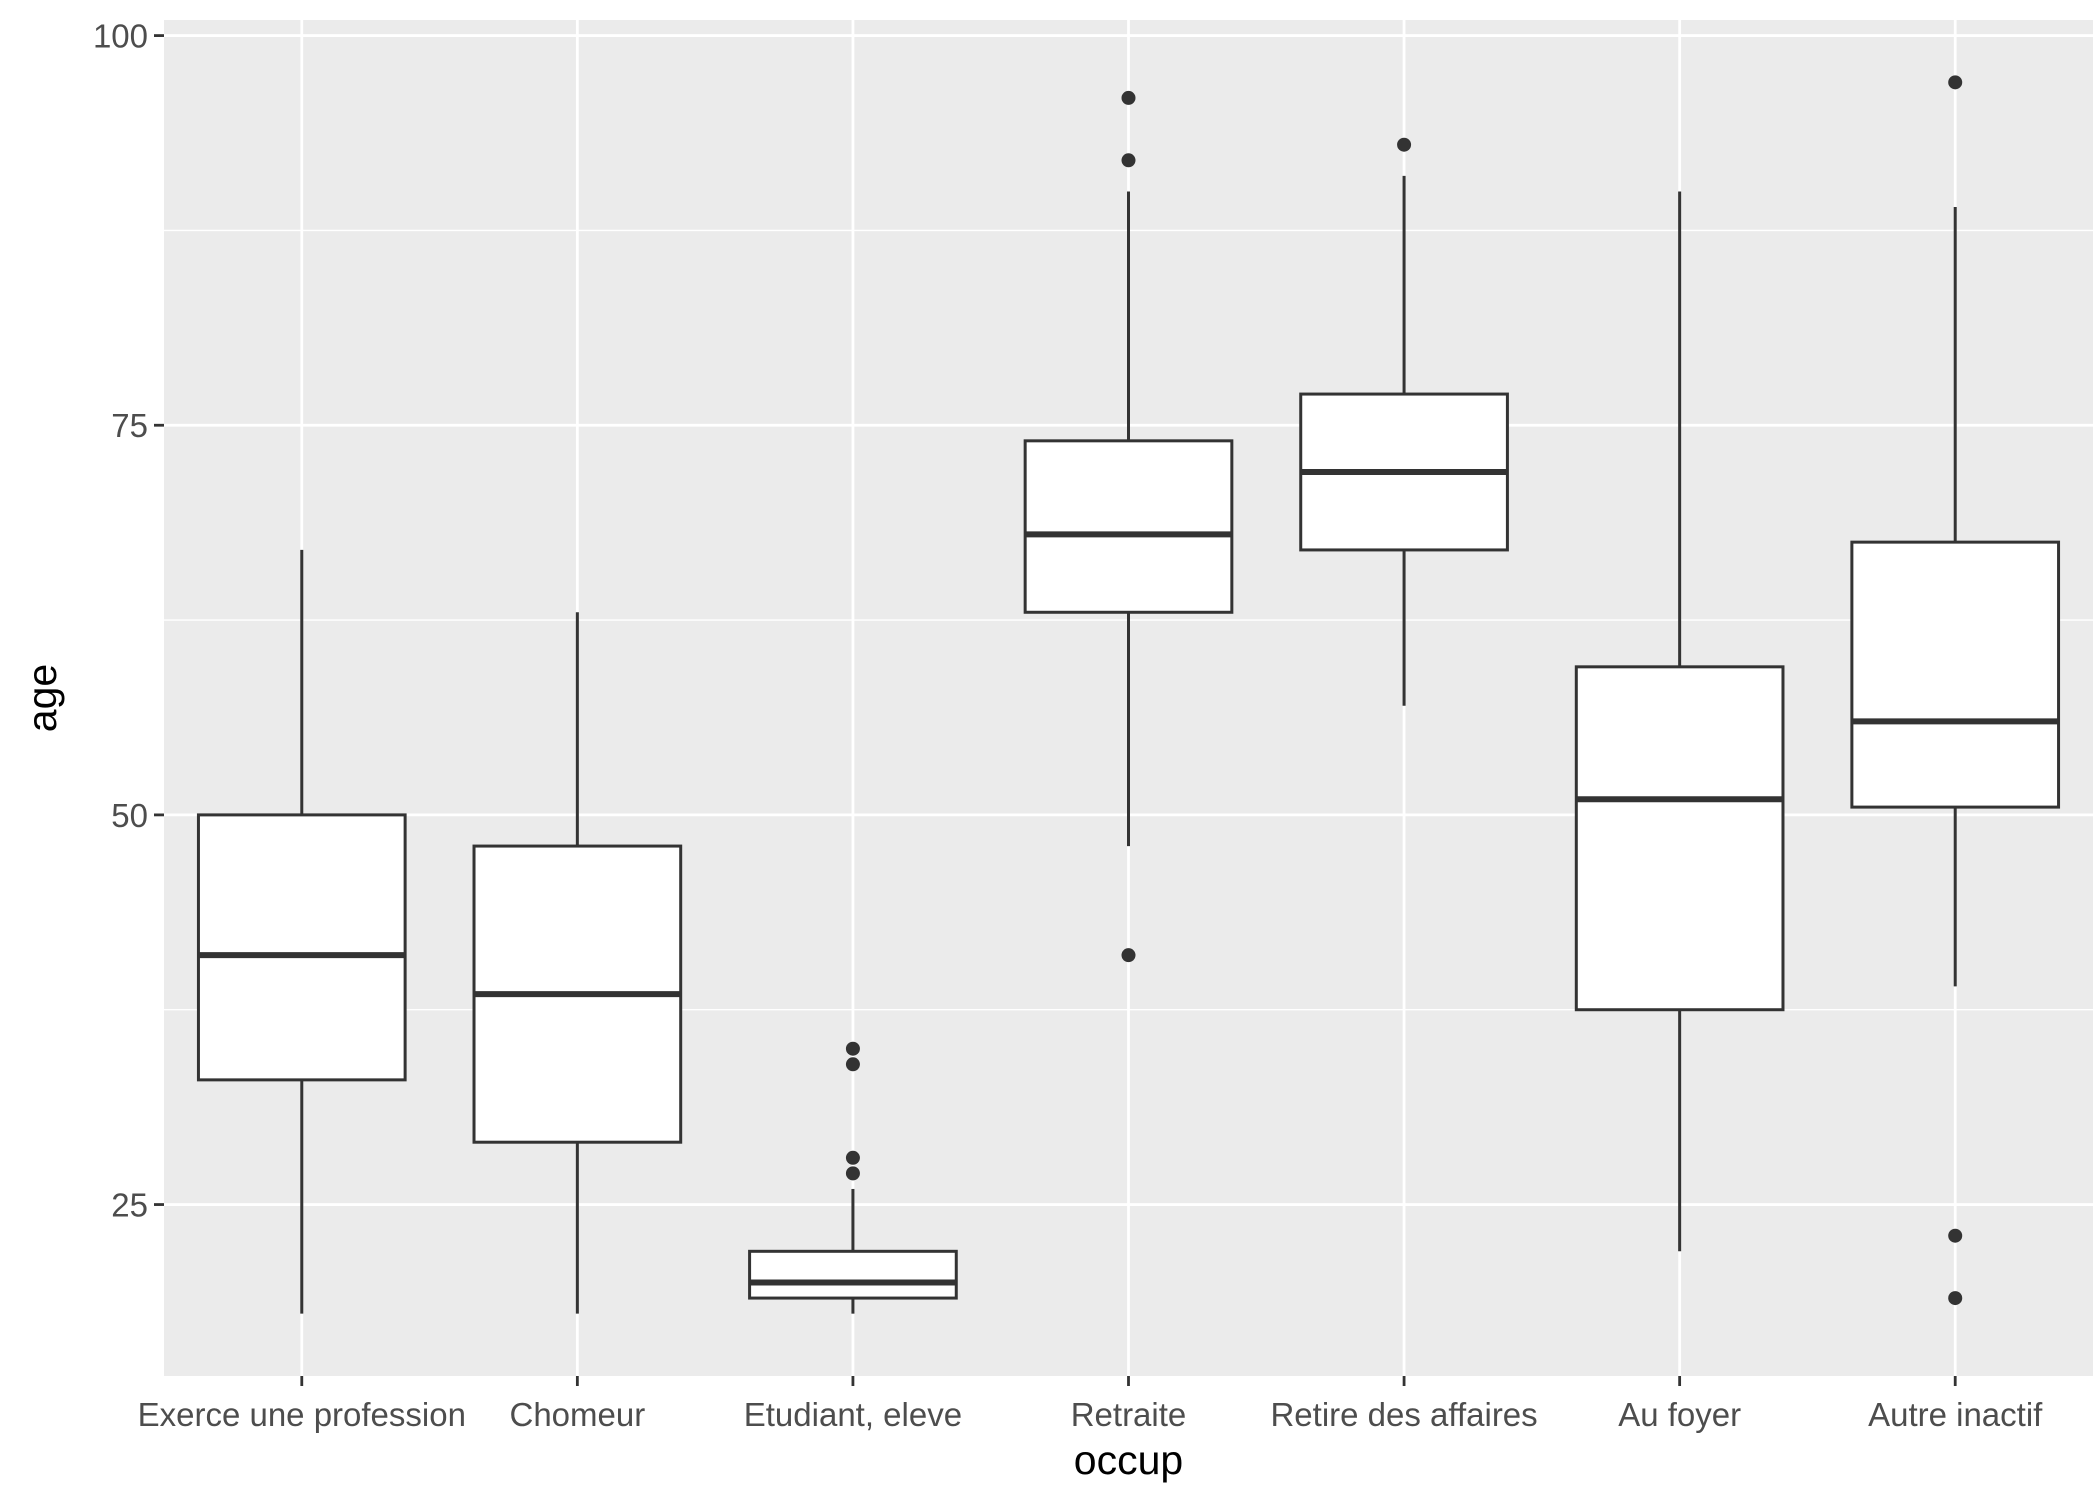 The height and width of the screenshot is (1500, 2100). What do you see at coordinates (129, 425) in the screenshot?
I see `y-tick-label: 75` at bounding box center [129, 425].